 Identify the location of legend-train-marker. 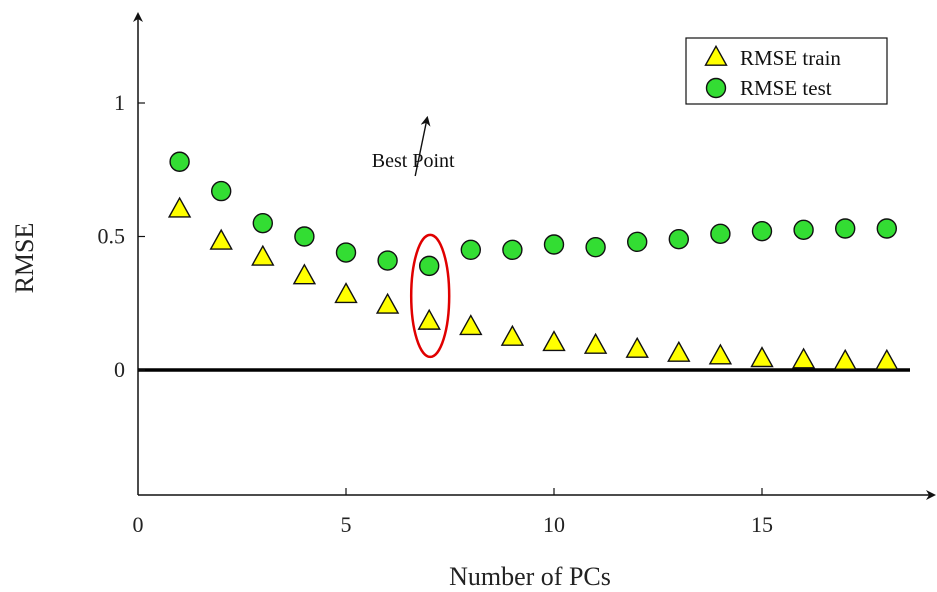
(716, 55).